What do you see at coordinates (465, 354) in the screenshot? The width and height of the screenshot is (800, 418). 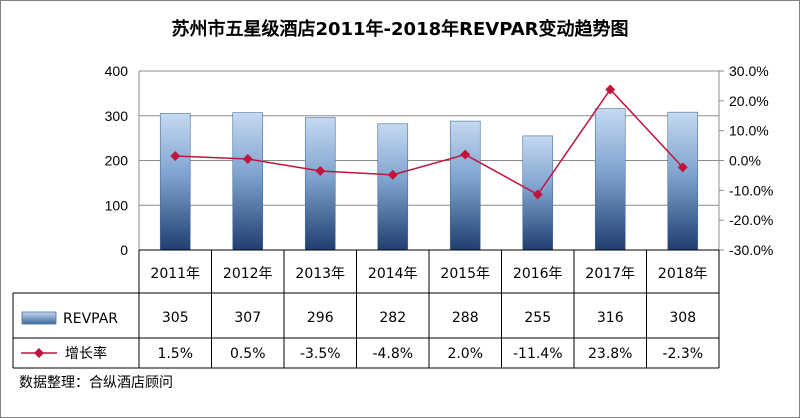 I see `growth-value-label: 2.0%` at bounding box center [465, 354].